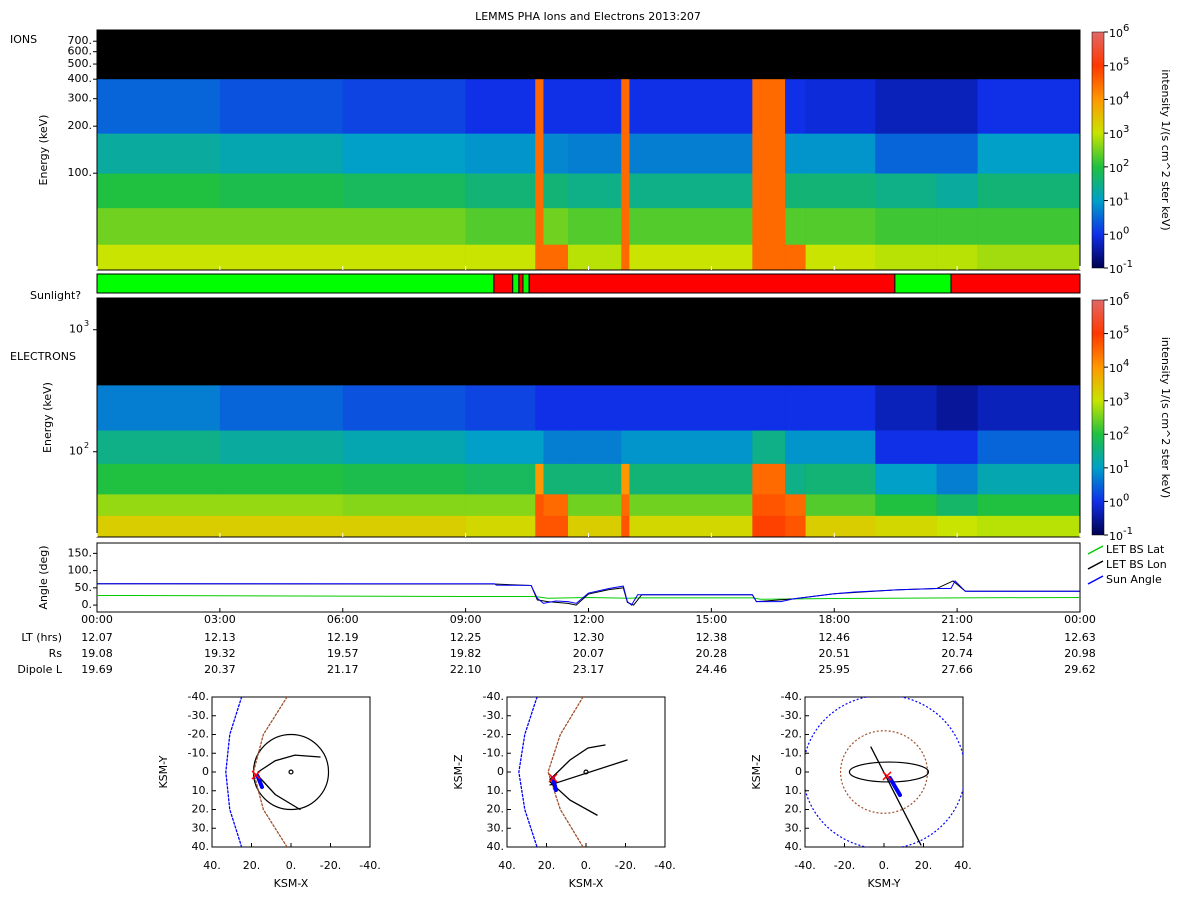  I want to click on y-tick-label: 40., so click(794, 846).